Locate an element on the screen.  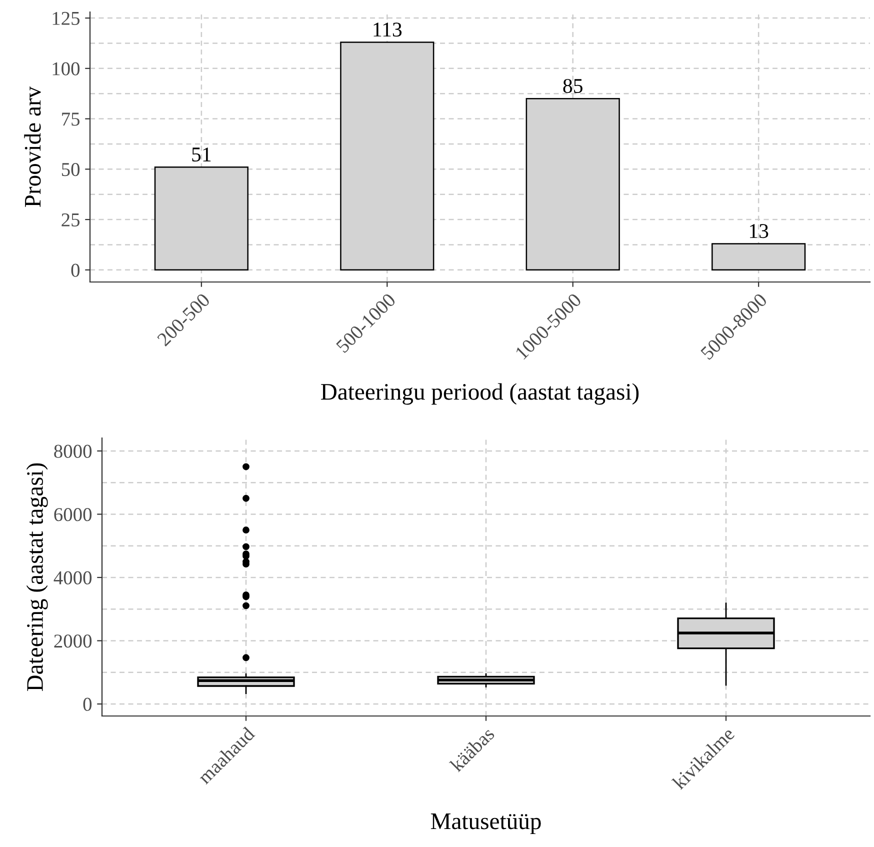
data-label: 113 is located at coordinates (388, 29).